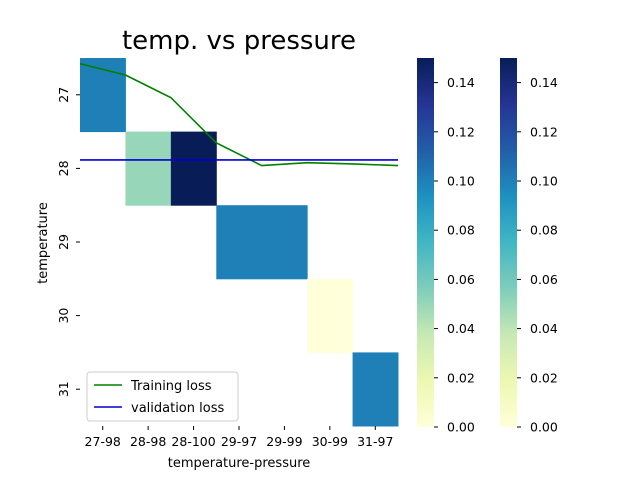  Describe the element at coordinates (63, 95) in the screenshot. I see `y-tick-label: 27` at that location.